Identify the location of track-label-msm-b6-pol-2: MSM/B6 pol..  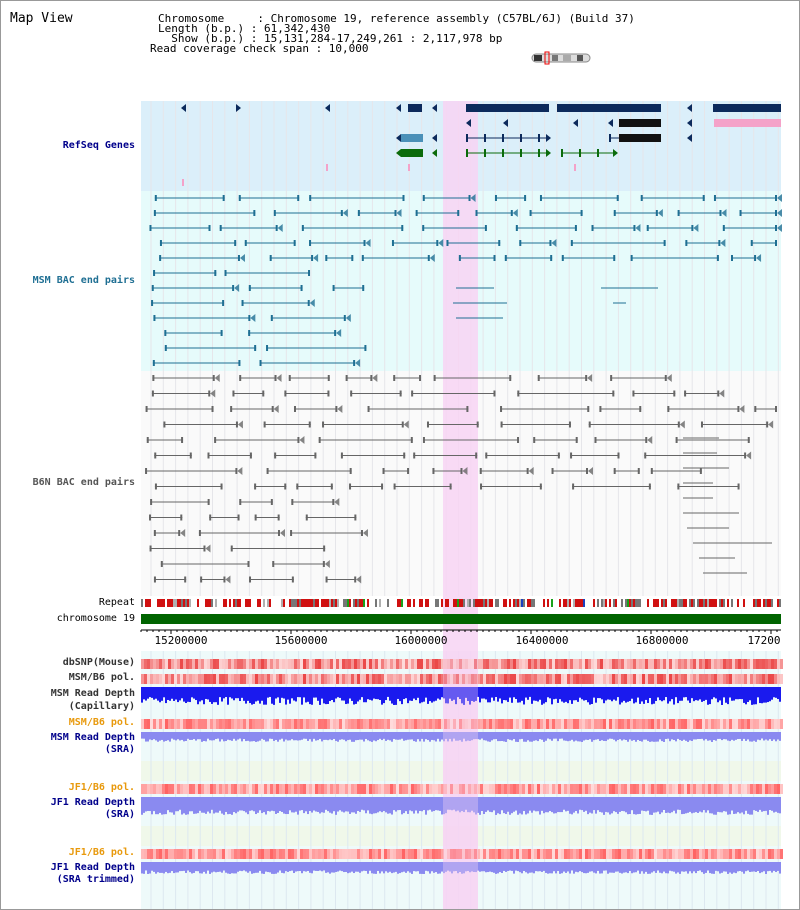
(101, 722).